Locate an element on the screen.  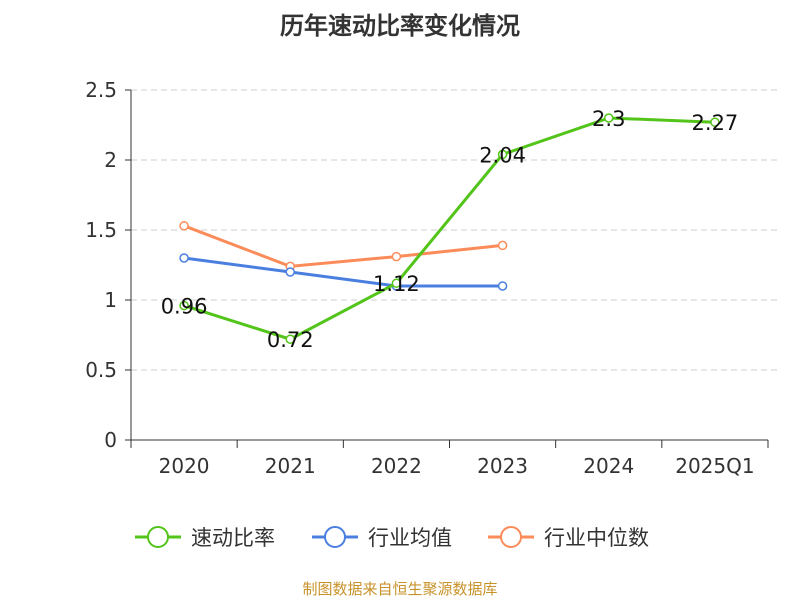
legend-label: 行业均值 is located at coordinates (410, 538).